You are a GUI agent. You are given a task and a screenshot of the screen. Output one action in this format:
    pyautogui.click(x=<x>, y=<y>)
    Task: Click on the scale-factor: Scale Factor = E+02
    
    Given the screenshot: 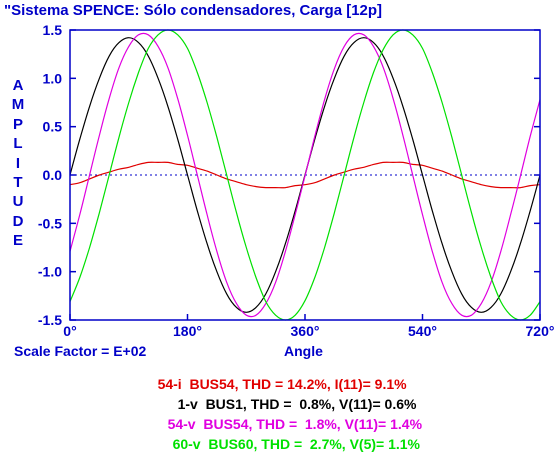 What is the action you would take?
    pyautogui.click(x=80, y=351)
    